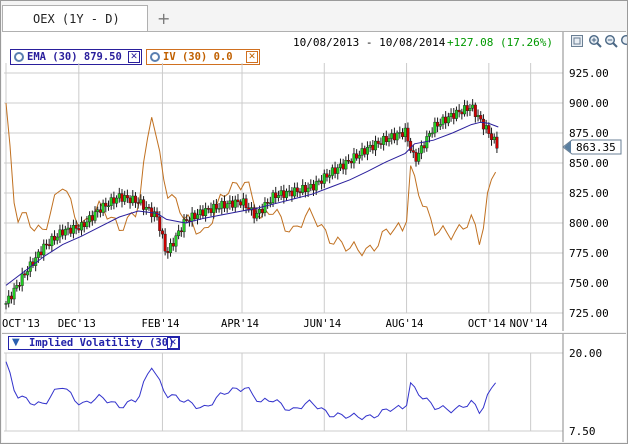 This screenshot has height=444, width=628. Describe the element at coordinates (577, 41) in the screenshot. I see `maximize-icon` at that location.